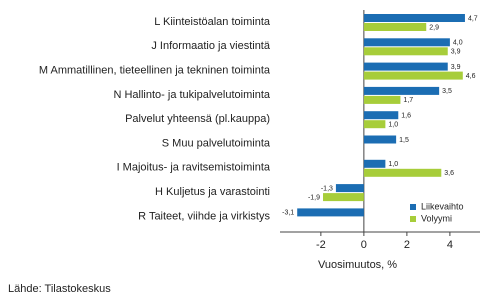 The width and height of the screenshot is (493, 304). I want to click on x-tick-label: 0, so click(364, 245).